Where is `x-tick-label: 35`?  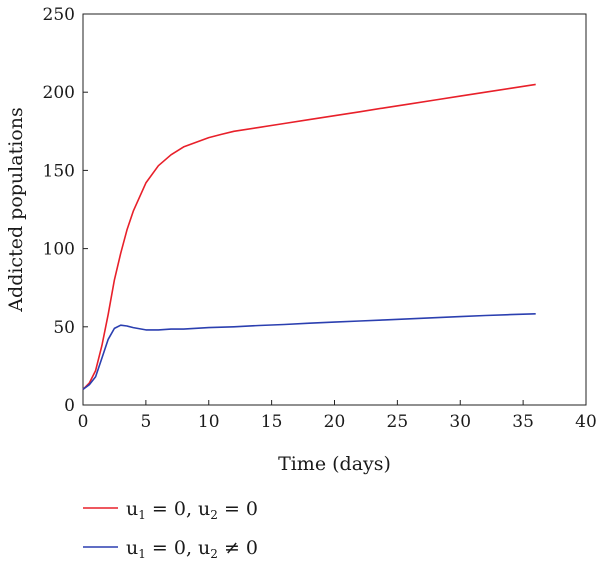
x-tick-label: 35 is located at coordinates (523, 422).